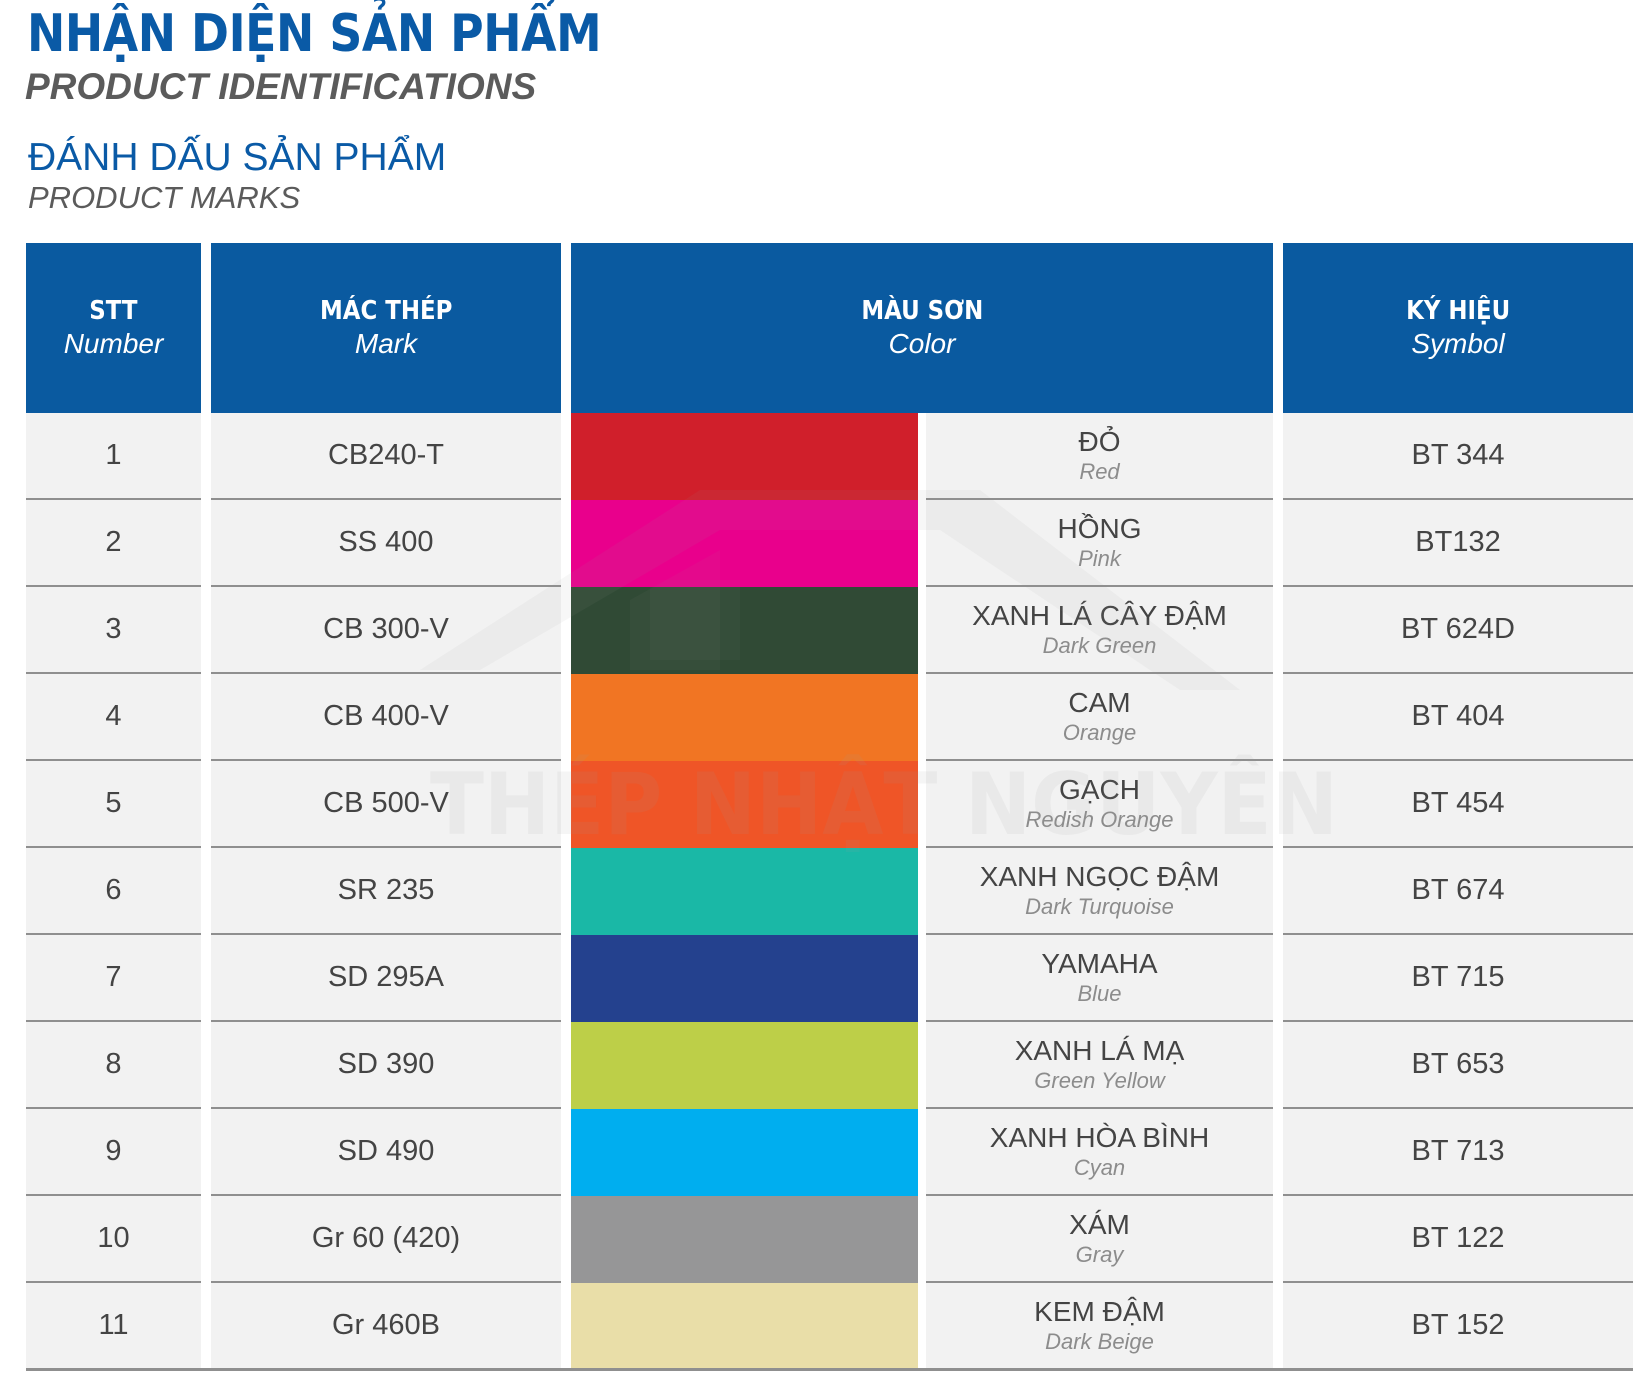  What do you see at coordinates (1099, 528) in the screenshot?
I see `color-name-vn: HỒNG` at bounding box center [1099, 528].